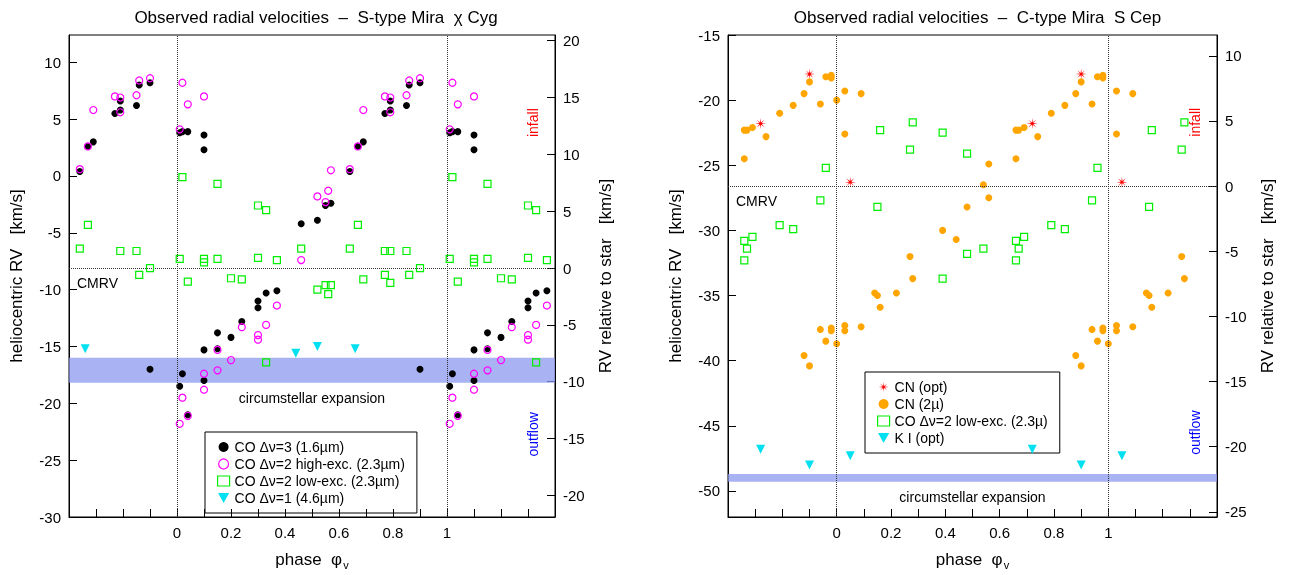  Describe the element at coordinates (921, 387) in the screenshot. I see `legend-label: CN (opt)` at that location.